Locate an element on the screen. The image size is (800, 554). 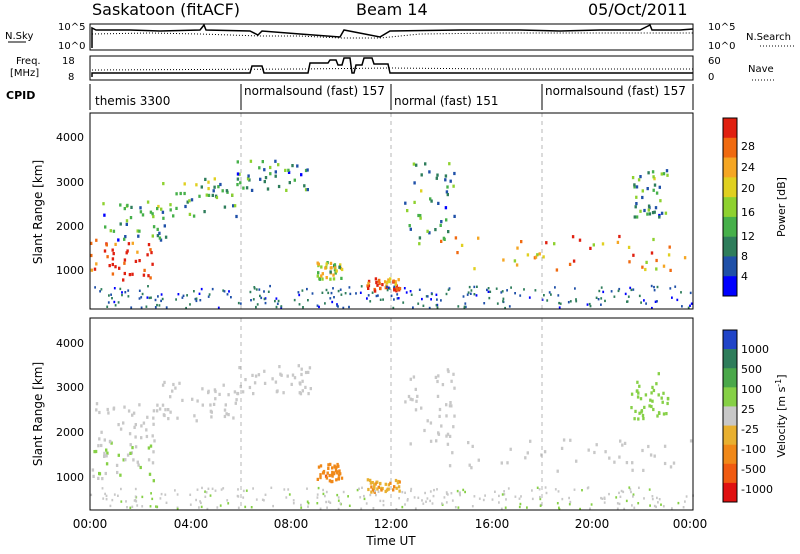
freq-label-1: Freq. is located at coordinates (28, 61).